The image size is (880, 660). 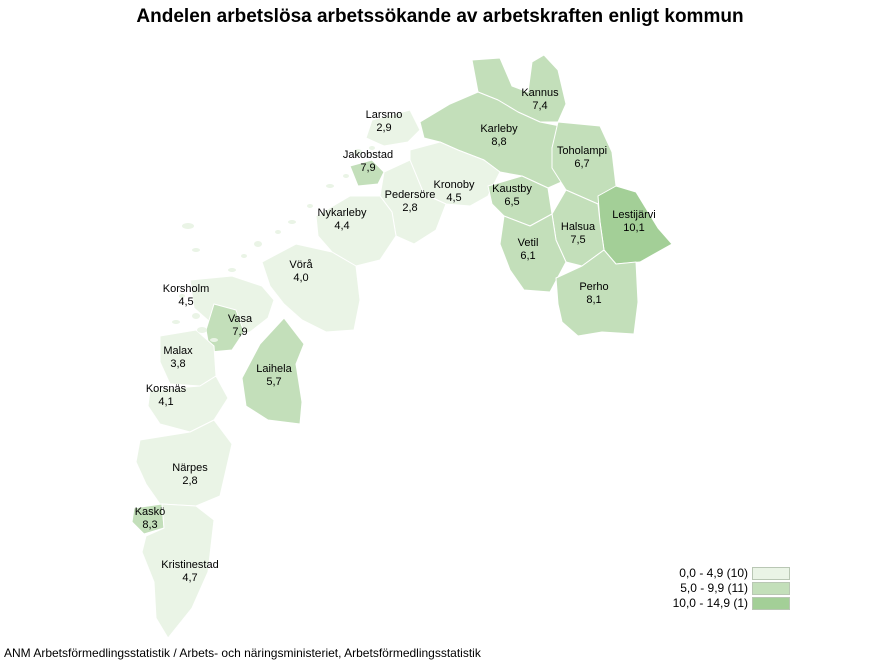 I want to click on label-jakobstad-value: 7,9, so click(x=367, y=168).